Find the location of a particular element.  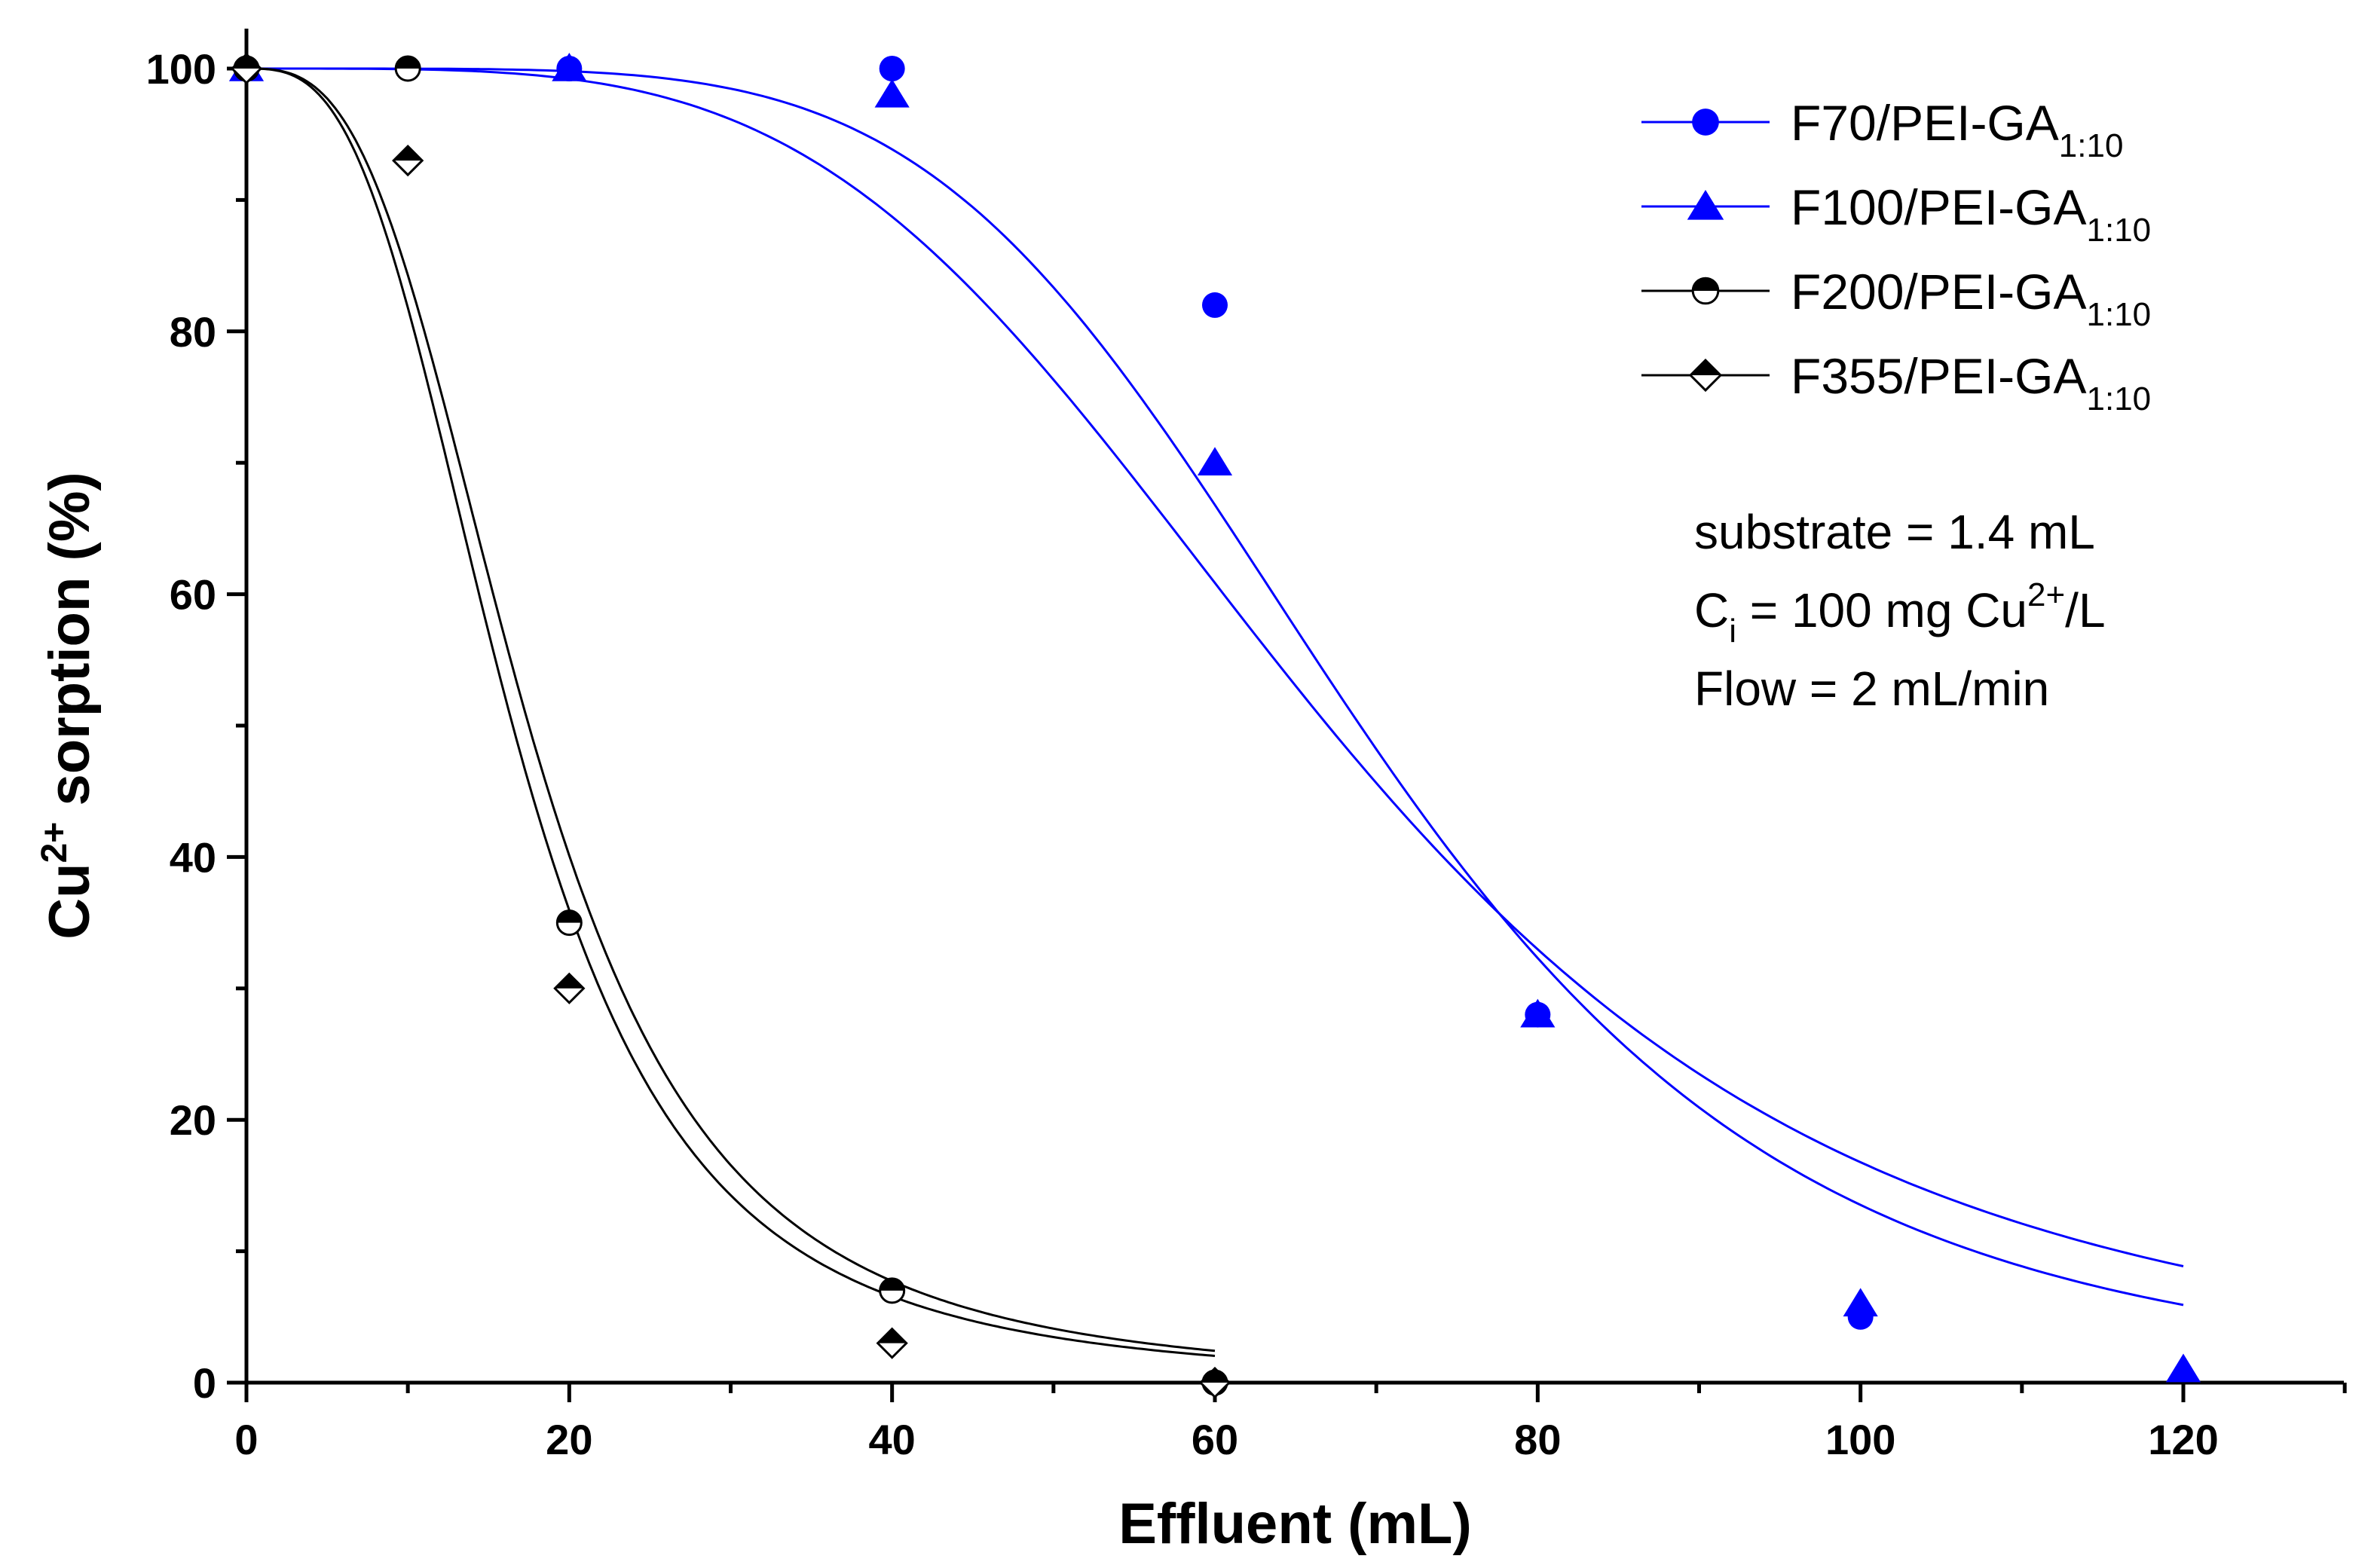

legend-label: F355/PEI-GA1:10 is located at coordinates (1971, 382).